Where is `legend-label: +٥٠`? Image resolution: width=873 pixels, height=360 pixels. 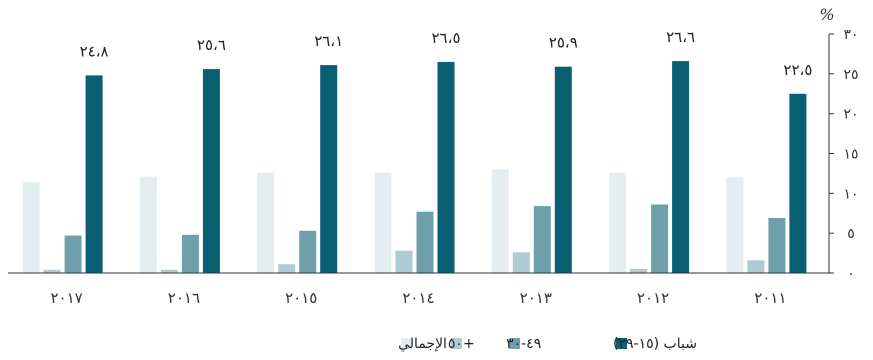 legend-label: +٥٠ is located at coordinates (461, 344).